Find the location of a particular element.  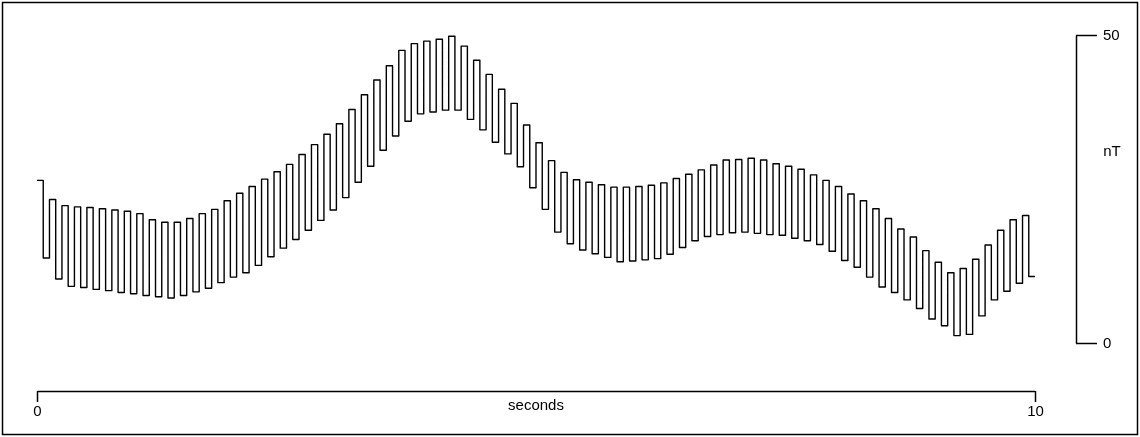

x-tick-label: 10 is located at coordinates (1035, 410).